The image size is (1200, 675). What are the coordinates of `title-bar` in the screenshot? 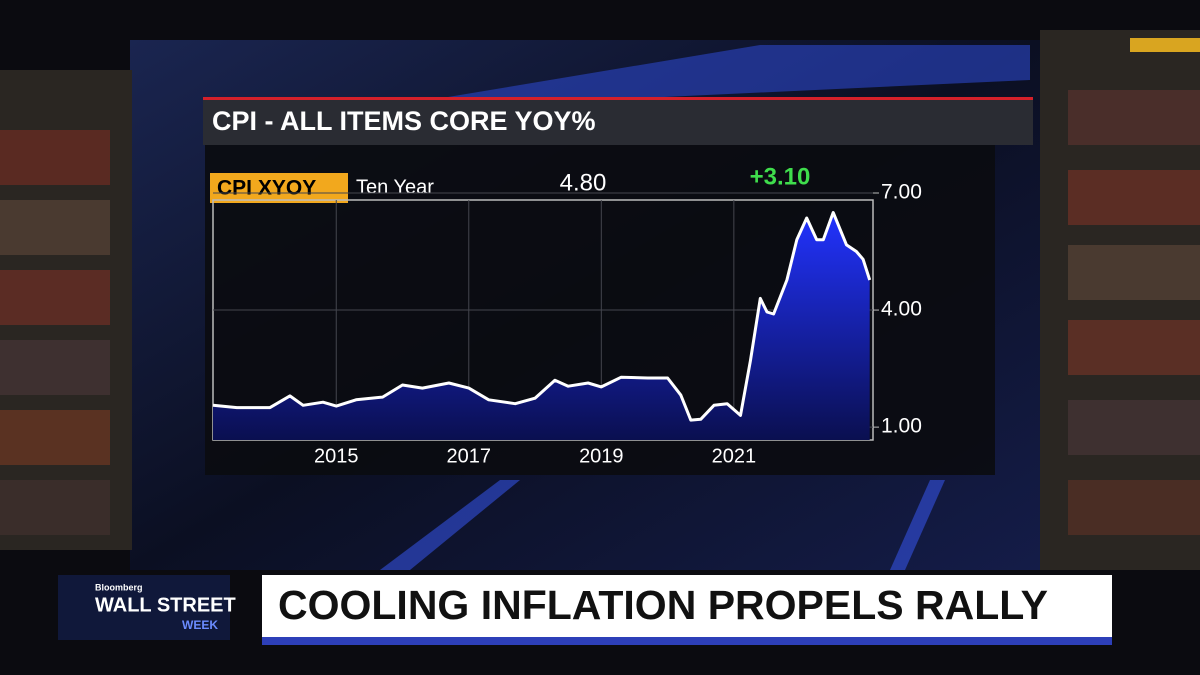 It's located at (618, 122).